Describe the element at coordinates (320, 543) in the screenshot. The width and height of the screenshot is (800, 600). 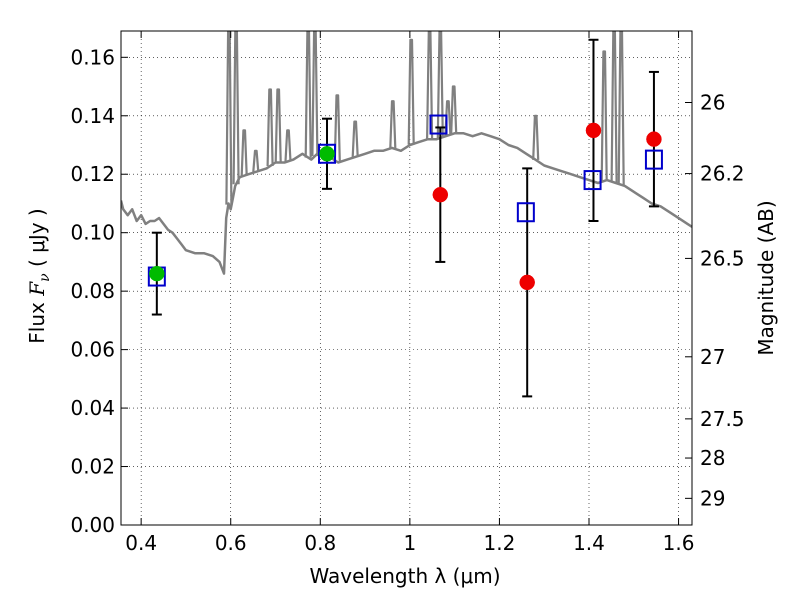
I see `x-tick-label: 0.8` at that location.